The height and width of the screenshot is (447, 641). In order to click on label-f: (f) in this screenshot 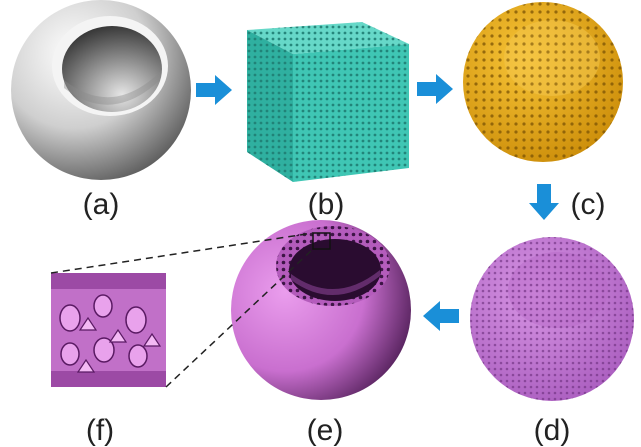, I will do `click(100, 430)`.